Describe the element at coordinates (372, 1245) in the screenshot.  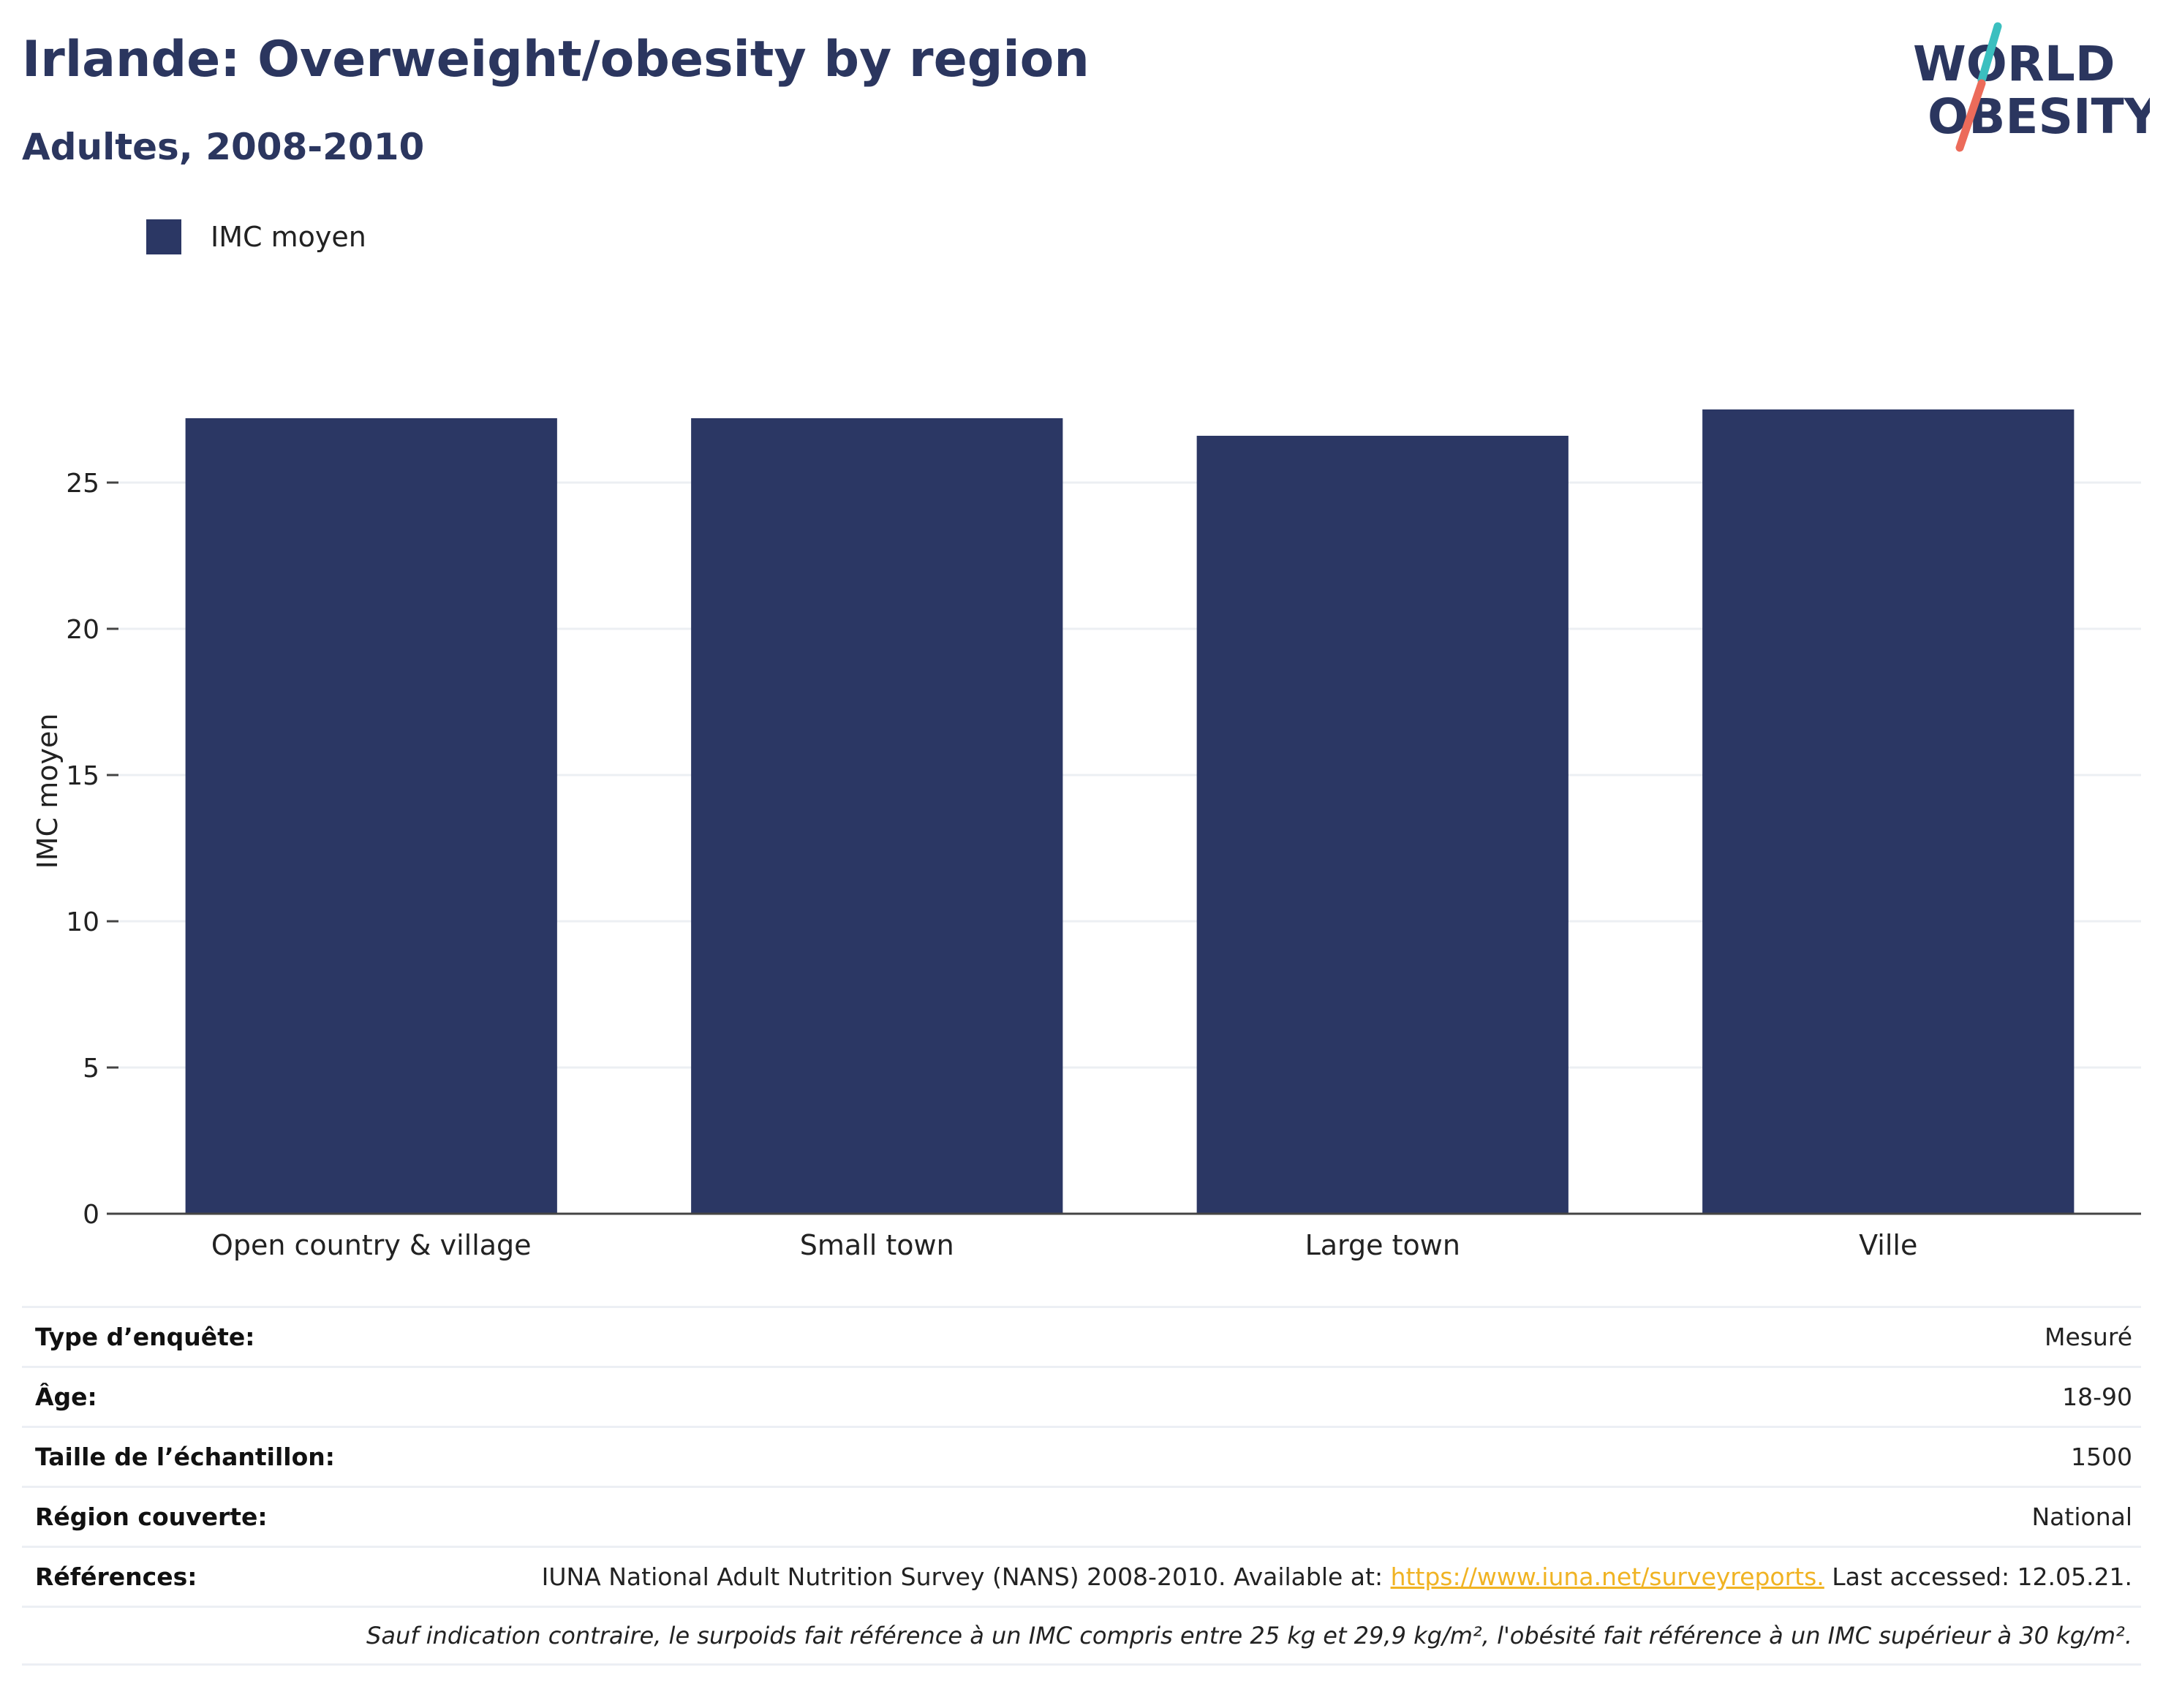
I see `x-tick-label: Open country & village` at that location.